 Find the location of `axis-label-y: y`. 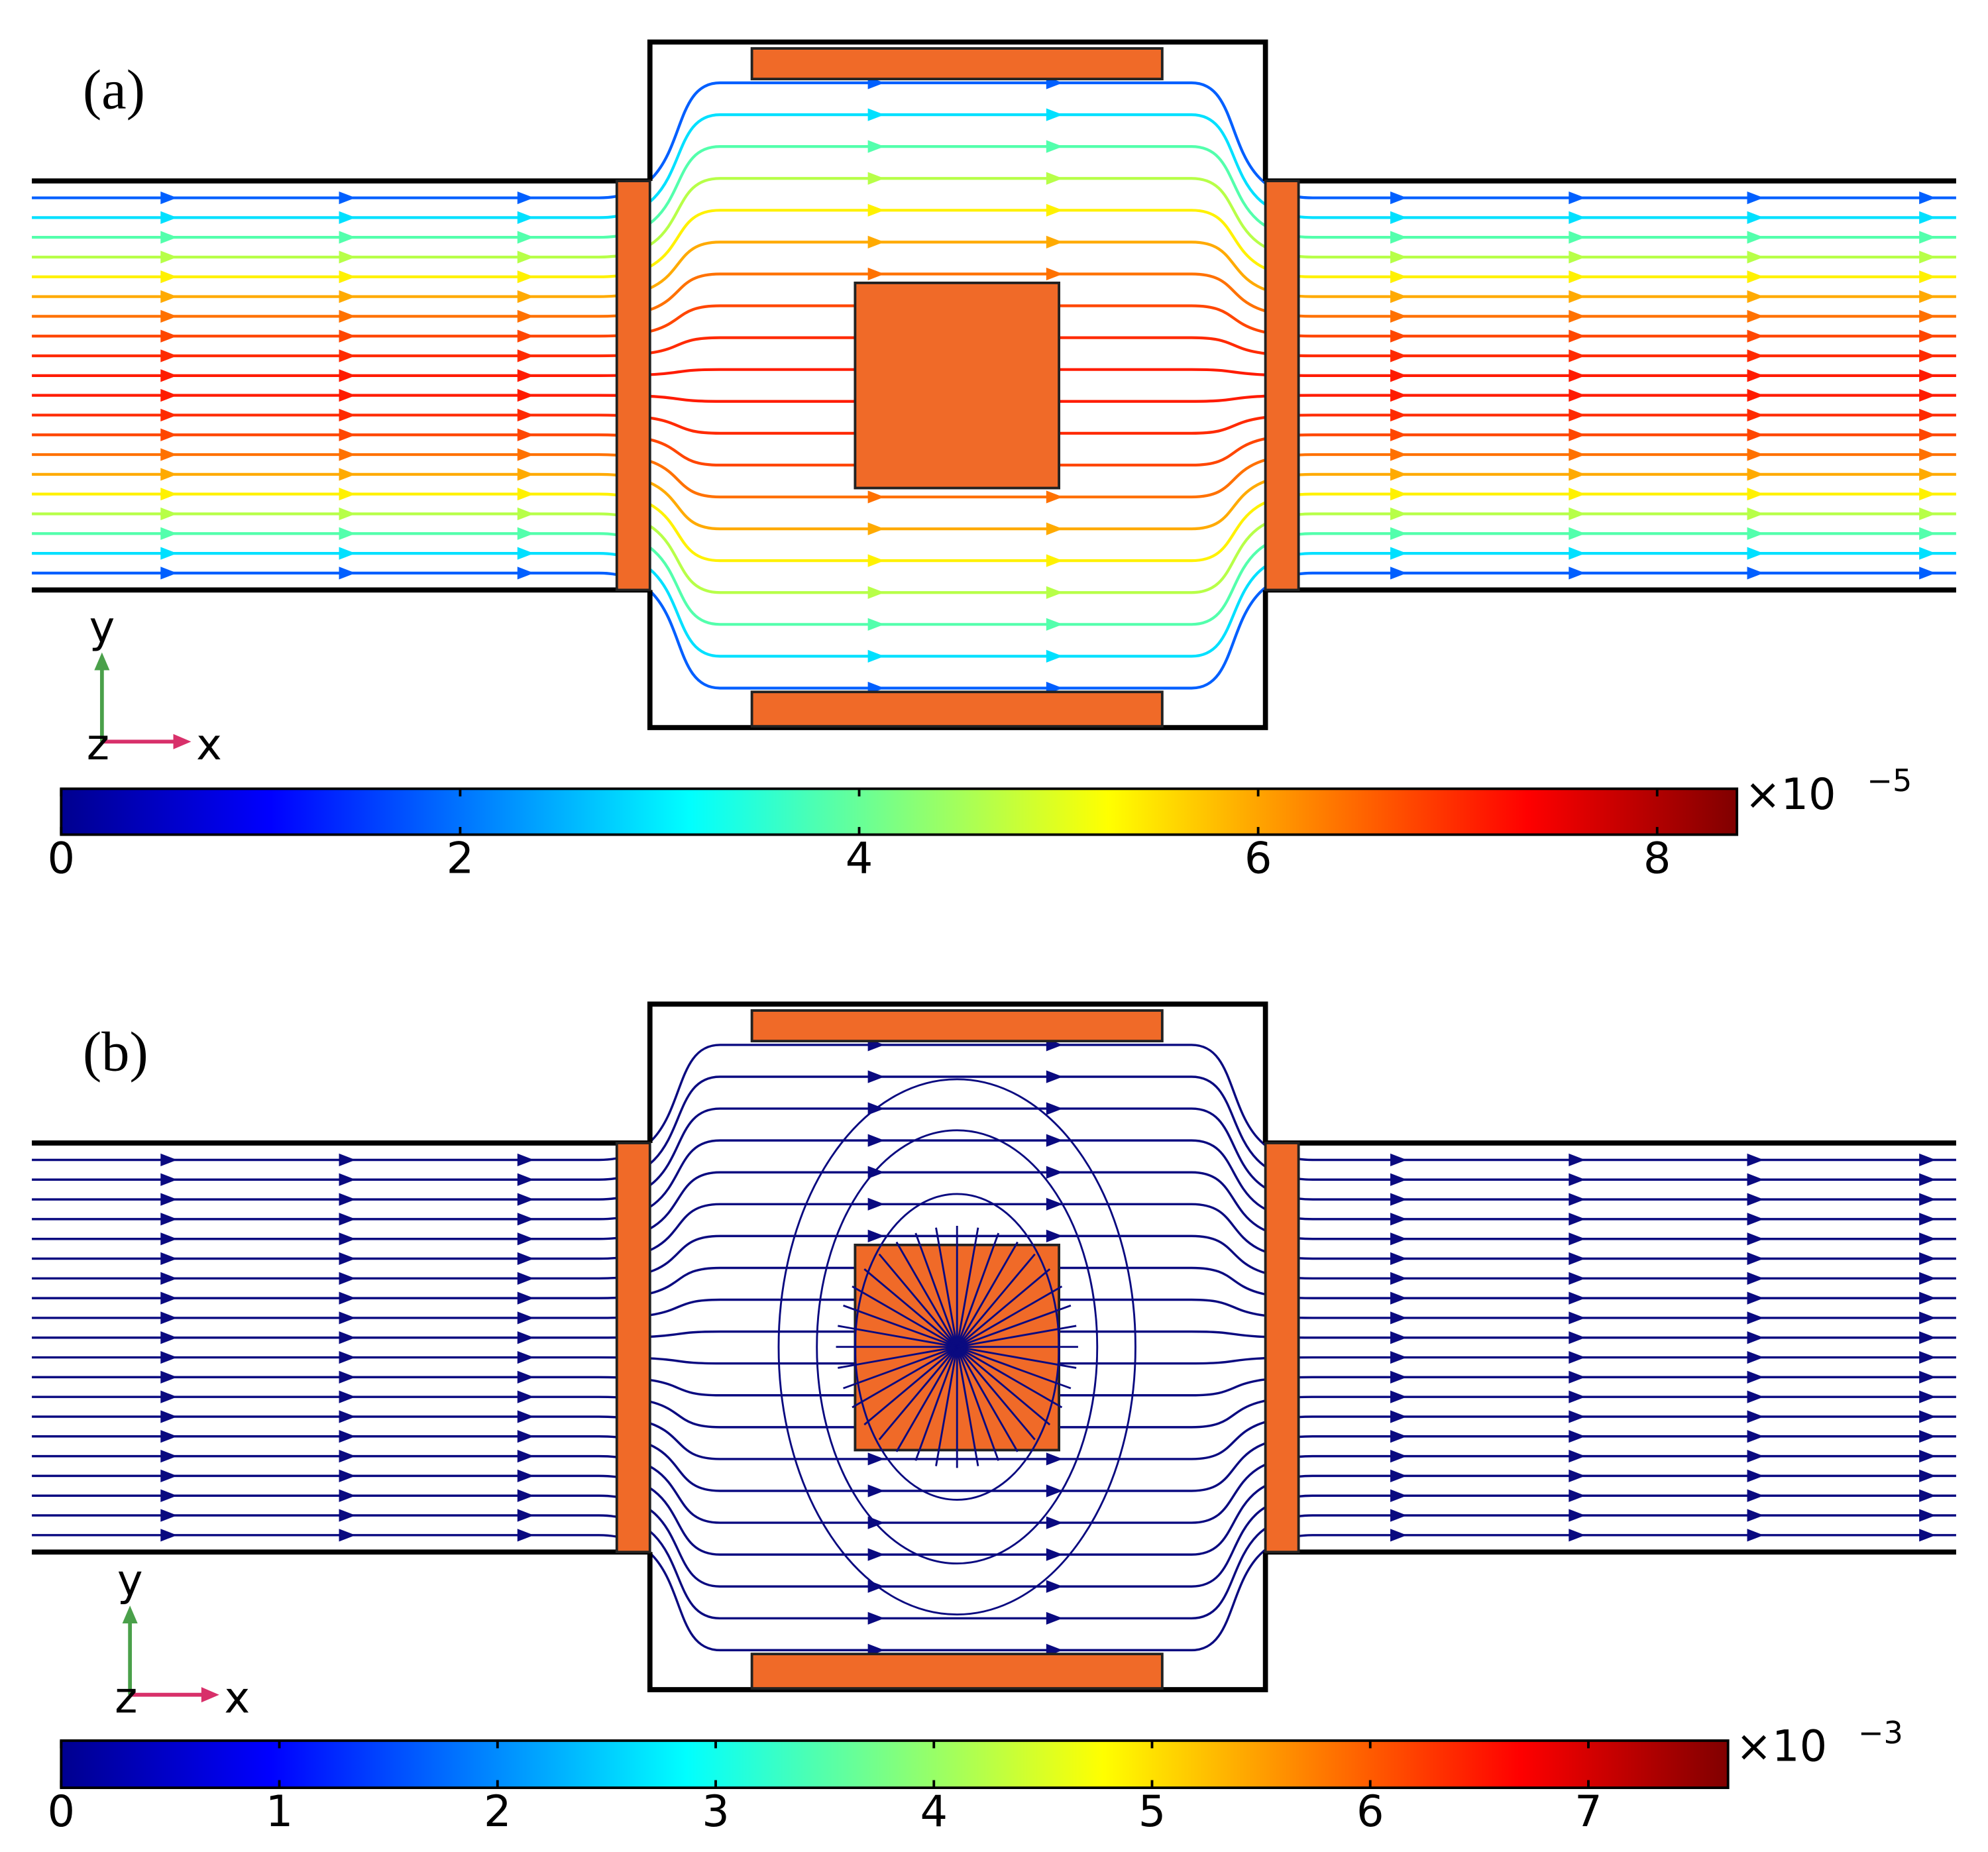

axis-label-y: y is located at coordinates (102, 627).